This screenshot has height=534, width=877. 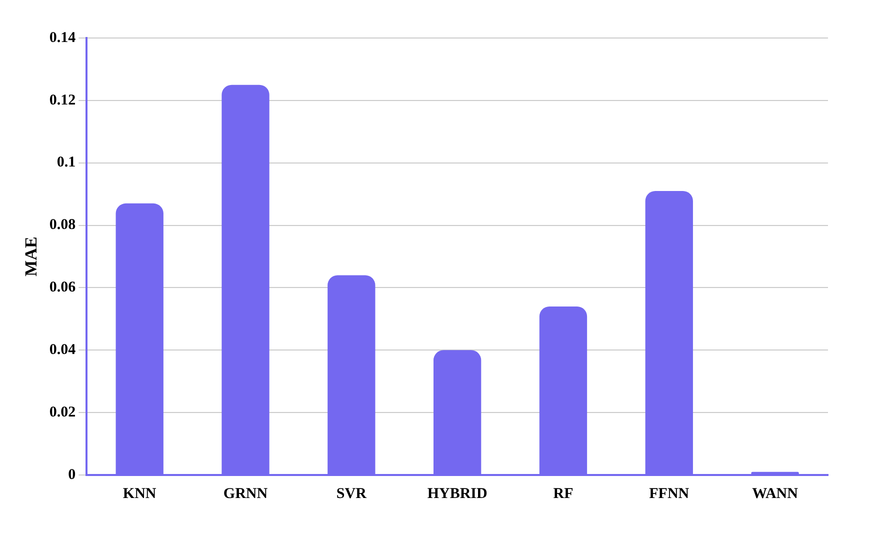 What do you see at coordinates (245, 494) in the screenshot?
I see `x-tick-label: GRNN` at bounding box center [245, 494].